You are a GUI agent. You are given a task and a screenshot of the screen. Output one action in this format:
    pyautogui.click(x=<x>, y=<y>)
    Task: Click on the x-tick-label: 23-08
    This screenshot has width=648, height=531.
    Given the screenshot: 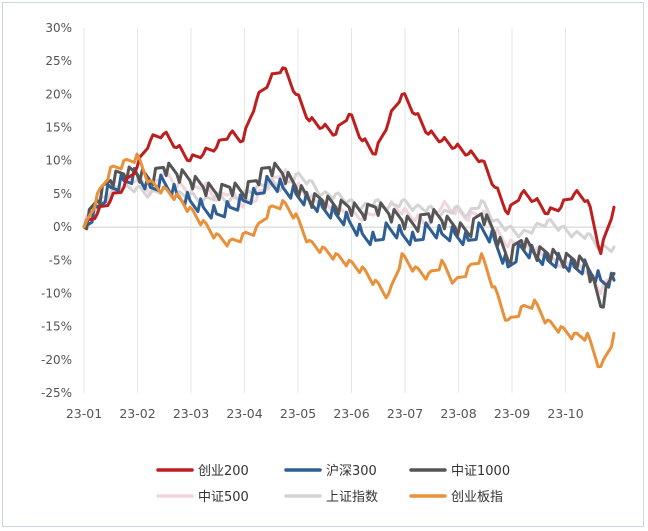 What is the action you would take?
    pyautogui.click(x=458, y=413)
    